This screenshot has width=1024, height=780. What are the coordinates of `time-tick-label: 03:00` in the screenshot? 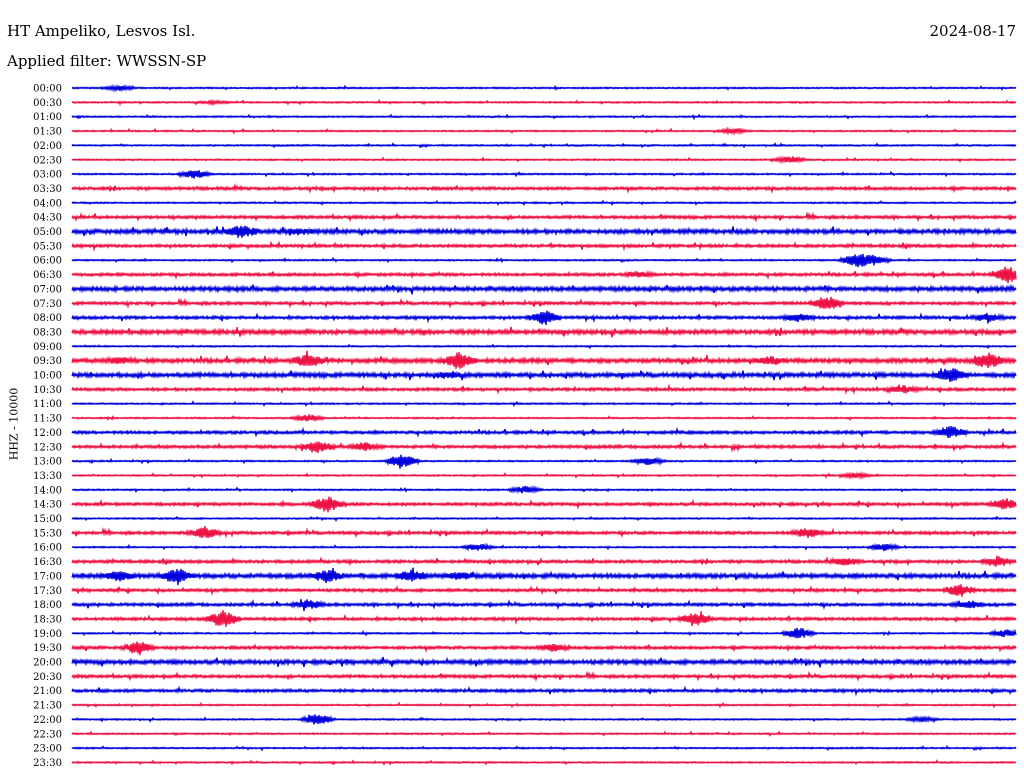 It's located at (47, 175).